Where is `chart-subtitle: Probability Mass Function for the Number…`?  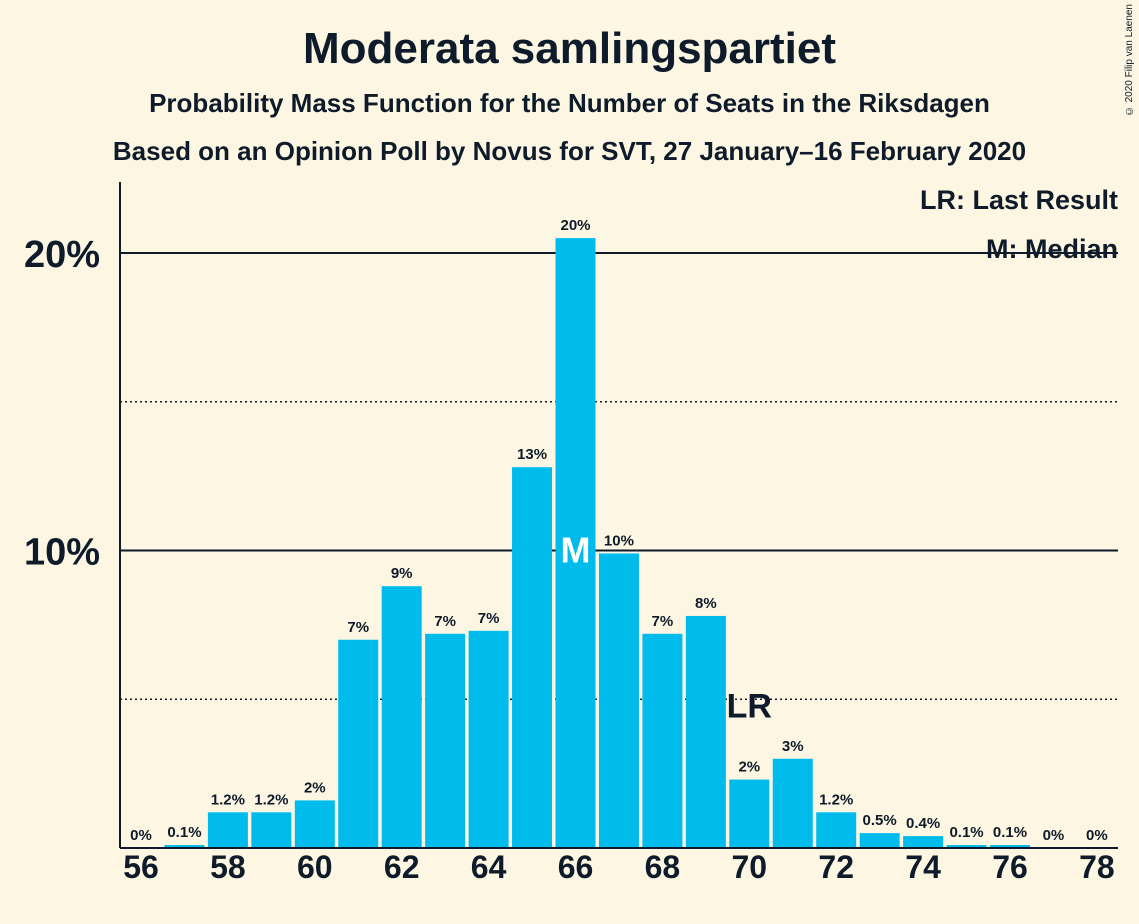
chart-subtitle: Probability Mass Function for the Number… is located at coordinates (569, 103).